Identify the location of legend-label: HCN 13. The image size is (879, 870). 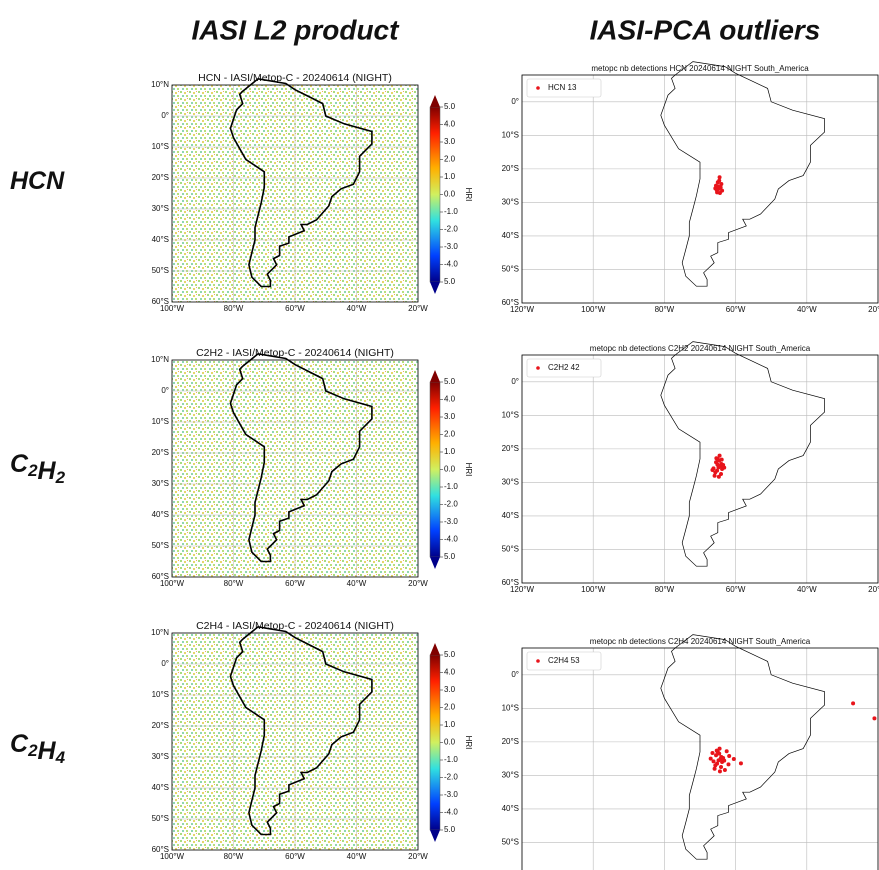
(562, 87).